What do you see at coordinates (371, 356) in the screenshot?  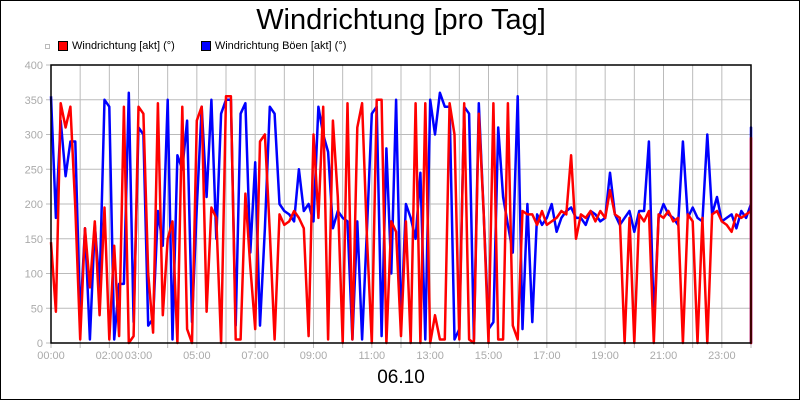 I see `x-tick-label: 11:00` at bounding box center [371, 356].